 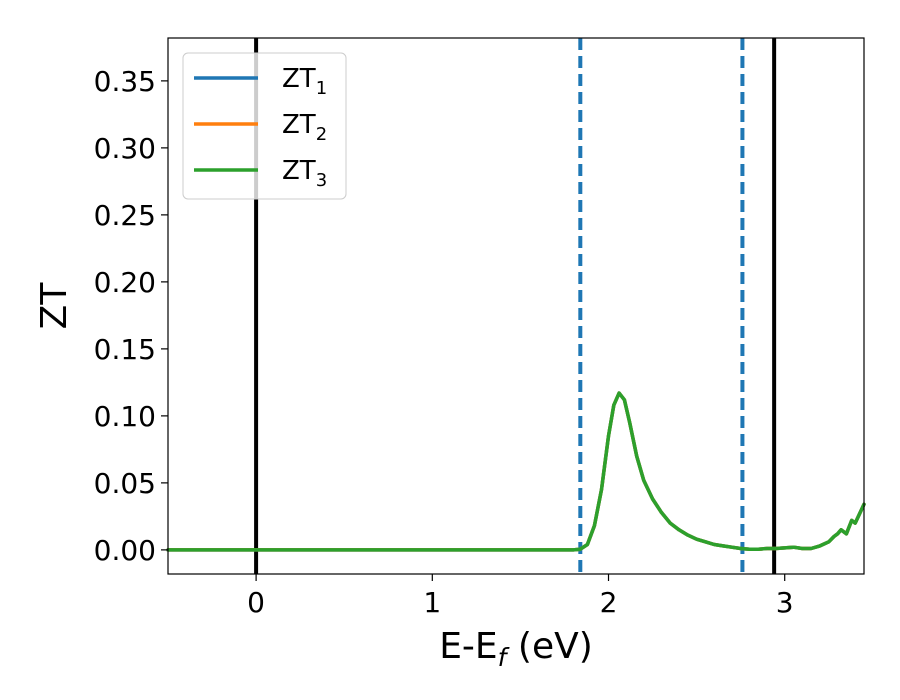 What do you see at coordinates (125, 550) in the screenshot?
I see `y-tick-label: 0.00` at bounding box center [125, 550].